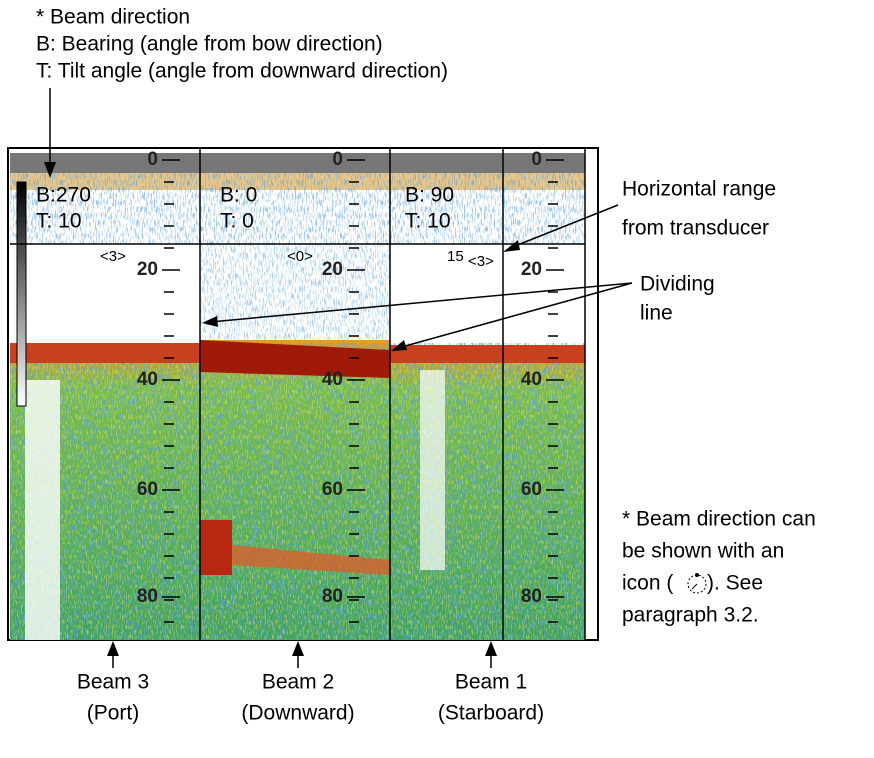 The height and width of the screenshot is (758, 874). I want to click on range-marker: <0>, so click(300, 256).